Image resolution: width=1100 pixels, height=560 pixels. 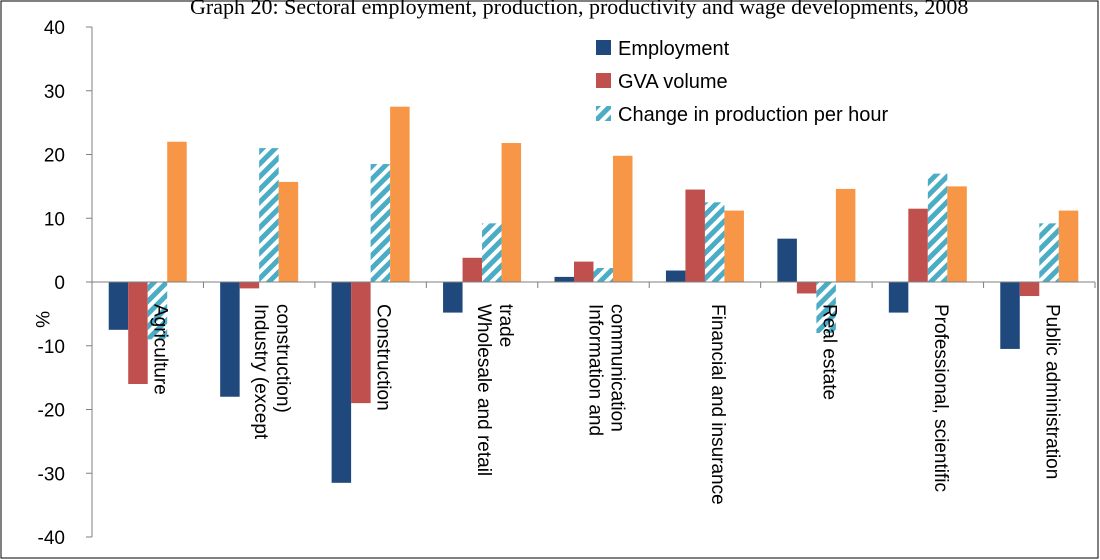 What do you see at coordinates (51, 411) in the screenshot?
I see `y-tick-label: -20` at bounding box center [51, 411].